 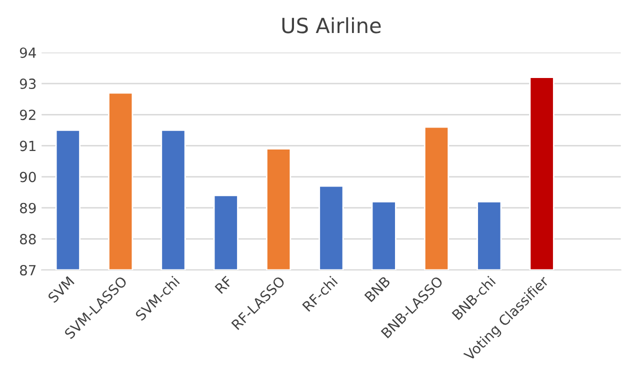 I want to click on y-tick-label: 93, so click(x=28, y=84).